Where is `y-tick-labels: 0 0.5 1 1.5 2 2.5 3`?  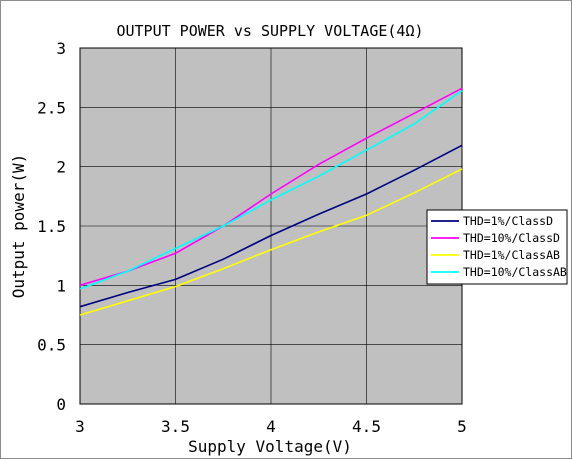
y-tick-labels: 0 0.5 1 1.5 2 2.5 3 is located at coordinates (51, 226).